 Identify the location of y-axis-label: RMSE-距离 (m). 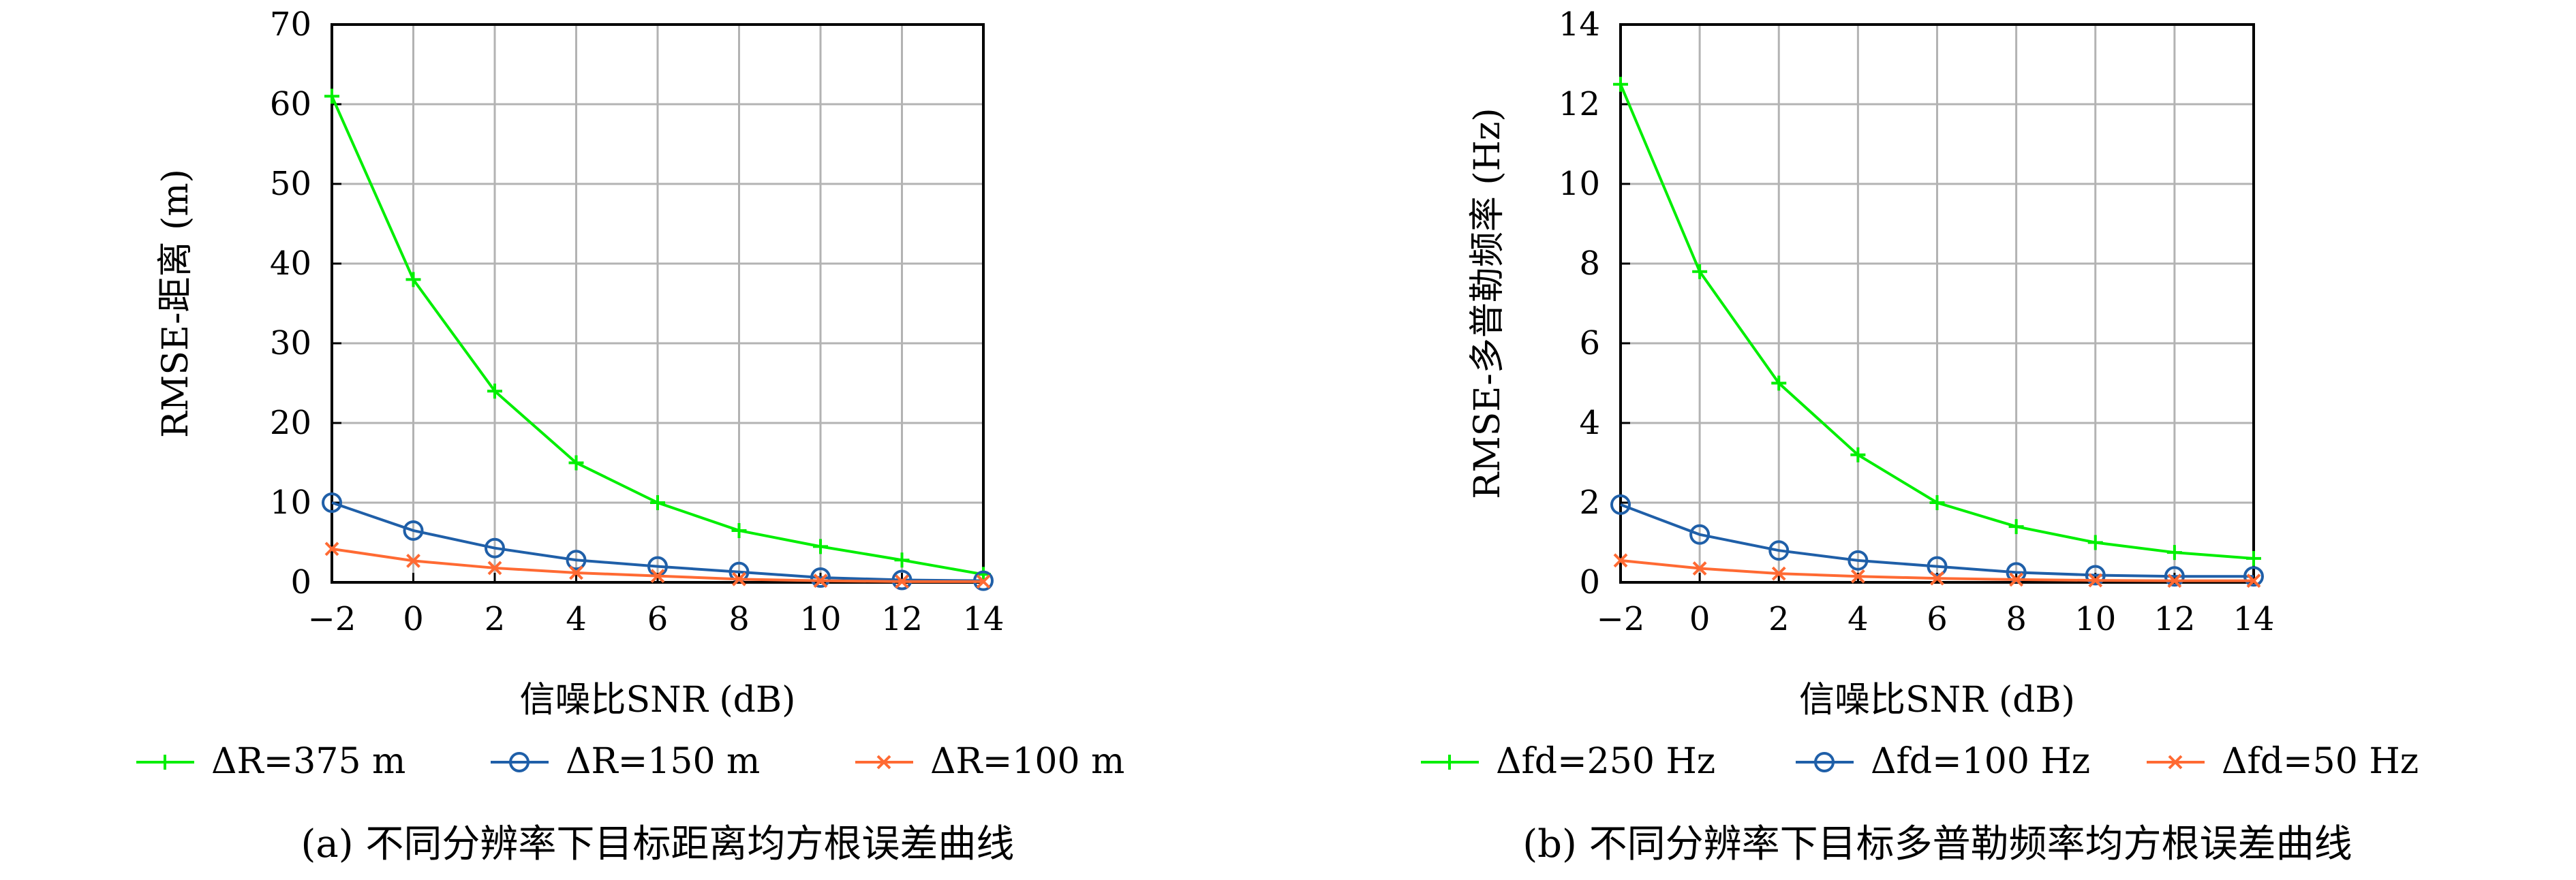
(175, 303).